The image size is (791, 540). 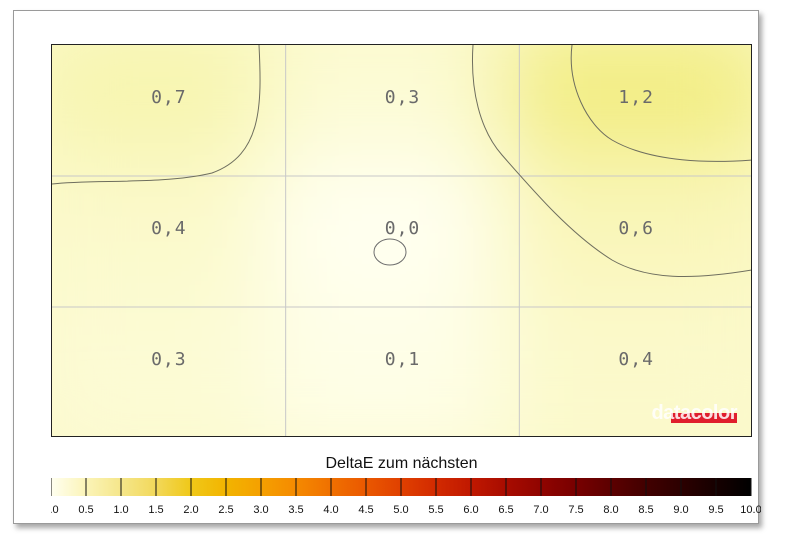 What do you see at coordinates (750, 510) in the screenshot?
I see `scale-tick-label: 10.0` at bounding box center [750, 510].